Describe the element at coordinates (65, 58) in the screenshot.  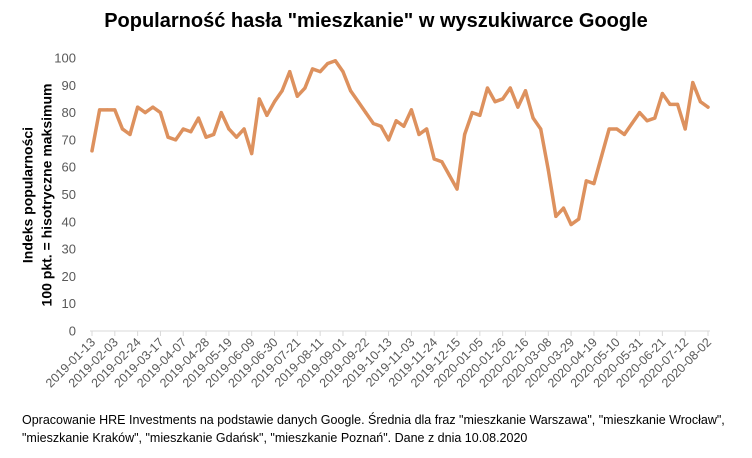
I see `y-tick-label: 100` at that location.